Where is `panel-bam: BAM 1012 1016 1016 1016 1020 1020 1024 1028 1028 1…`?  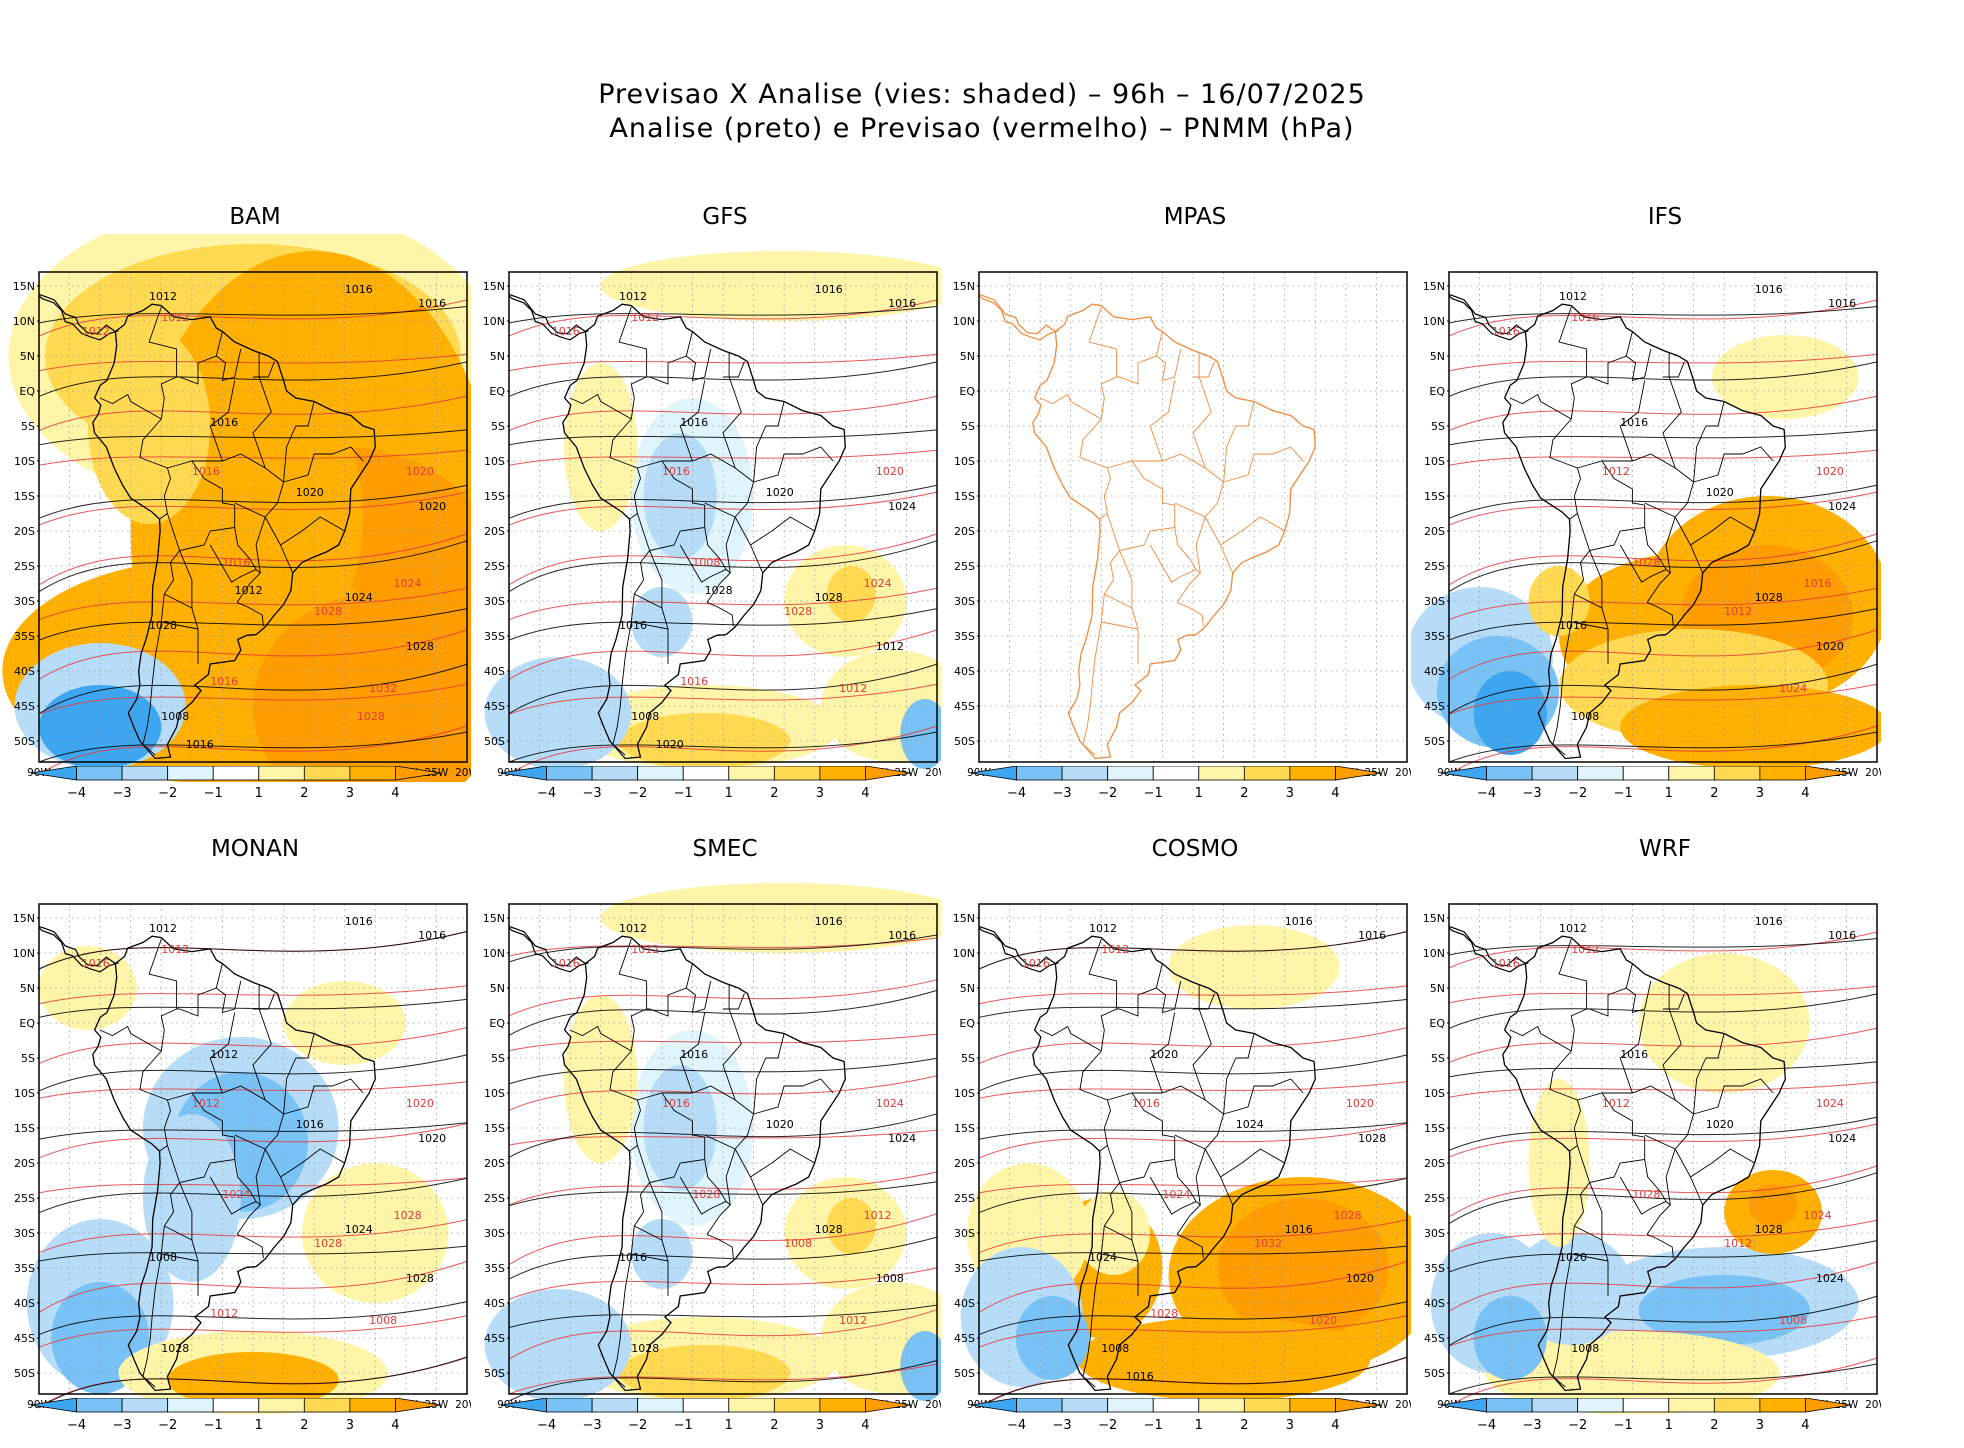 panel-bam: BAM 1012 1016 1016 1016 1020 1020 1024 1028 1028 1… is located at coordinates (236, 502).